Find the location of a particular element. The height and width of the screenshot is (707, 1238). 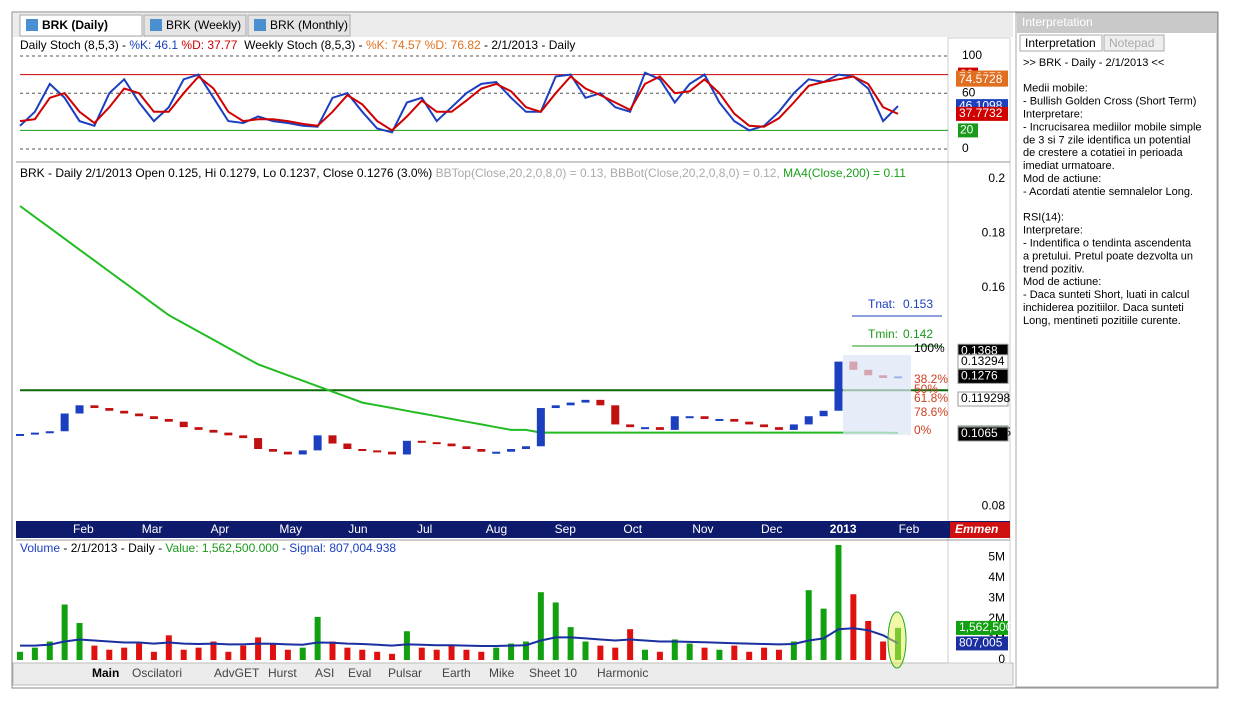

sheet-tab: Oscilatori is located at coordinates (157, 673).